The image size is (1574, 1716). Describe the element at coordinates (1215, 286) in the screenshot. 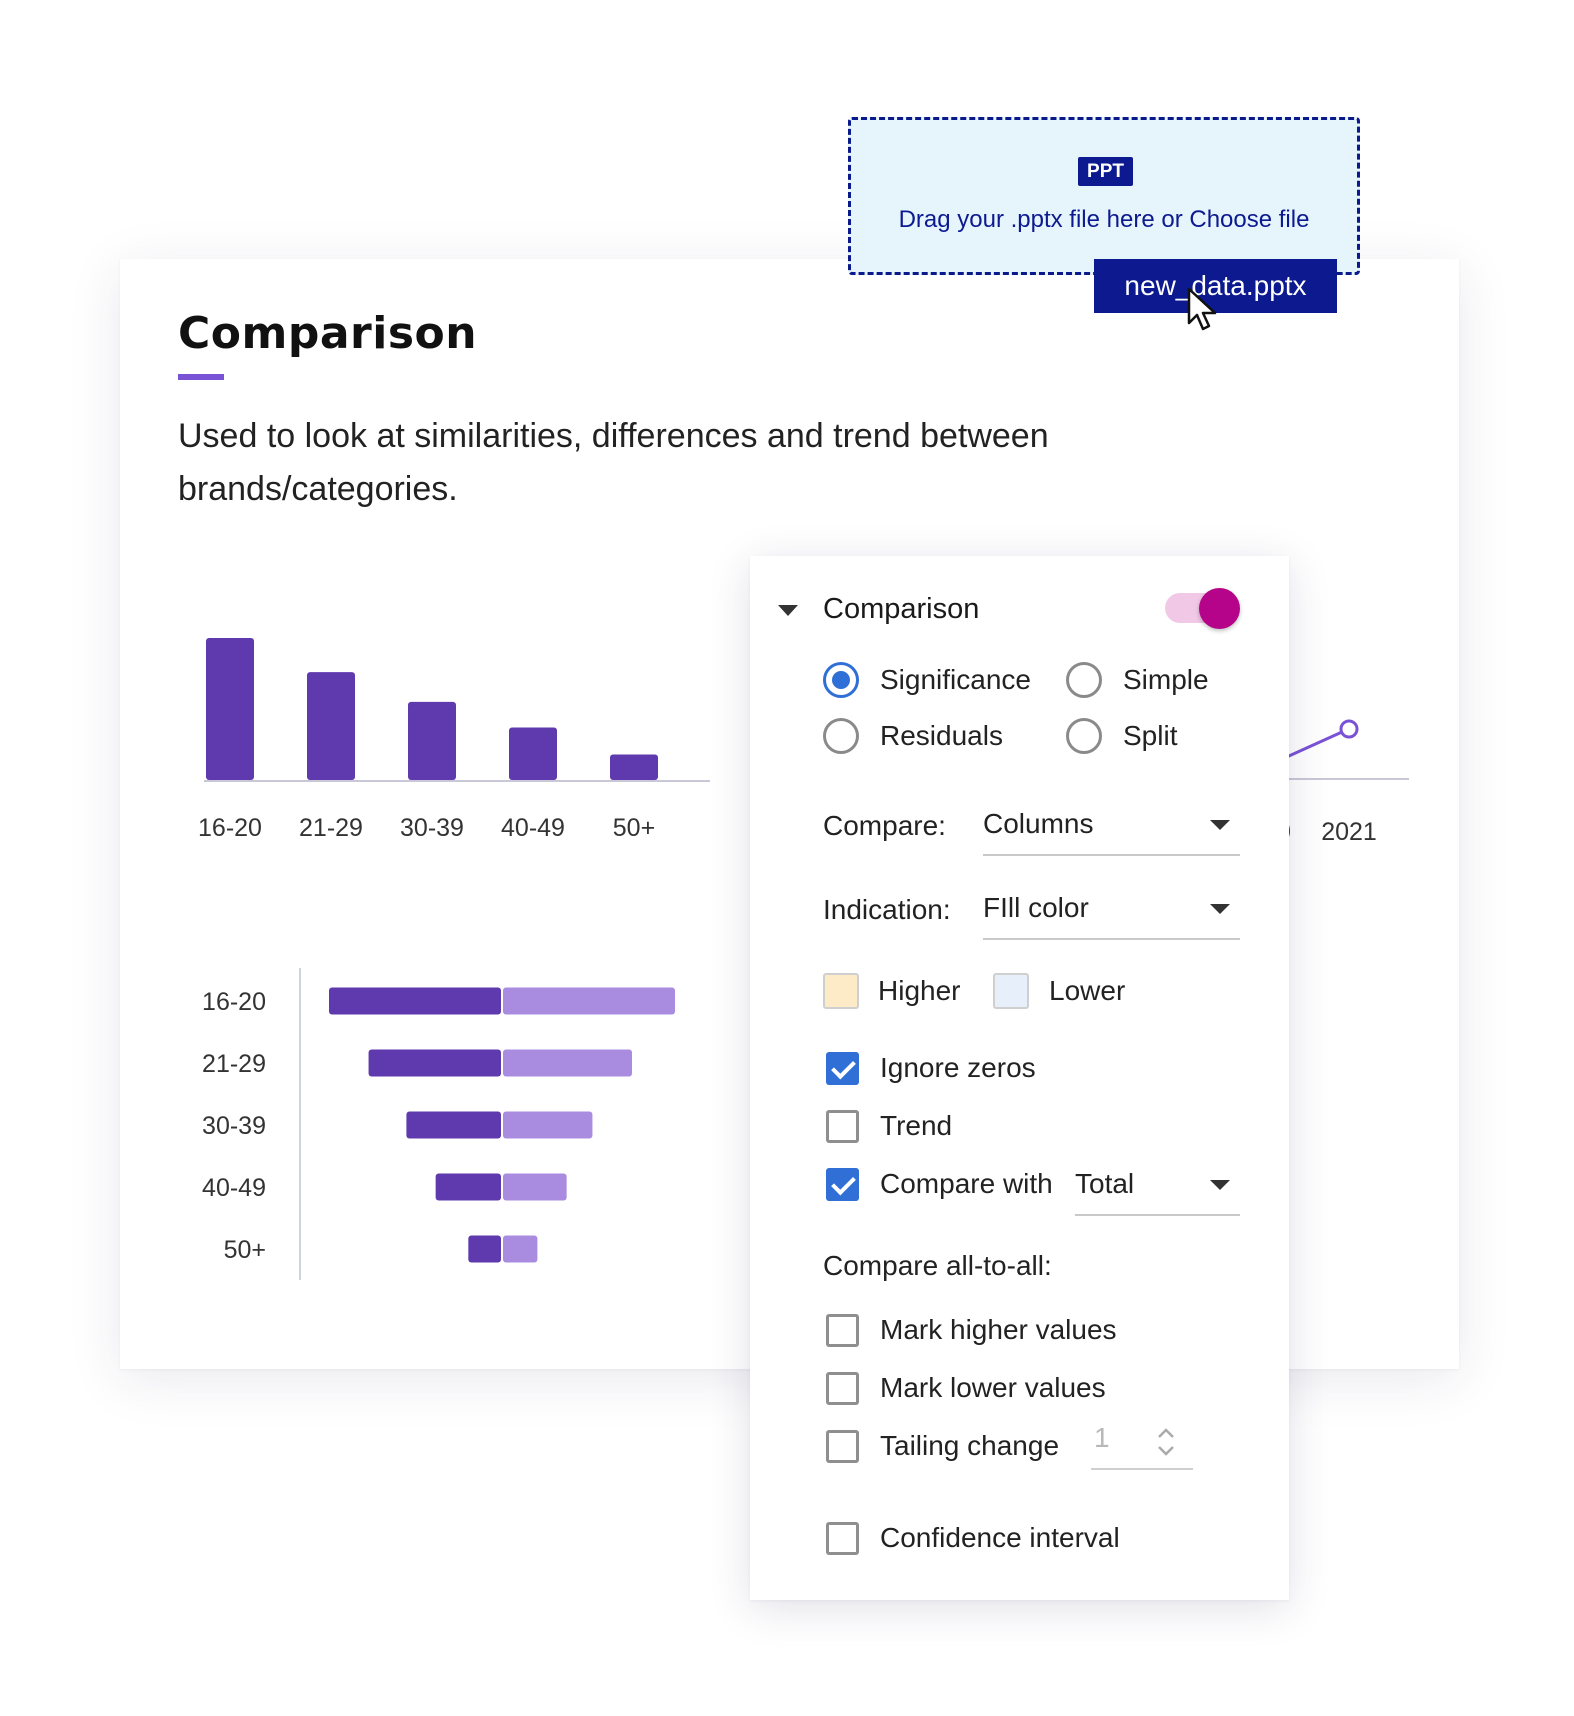

I see `dragged-file: new_data.pptx` at that location.